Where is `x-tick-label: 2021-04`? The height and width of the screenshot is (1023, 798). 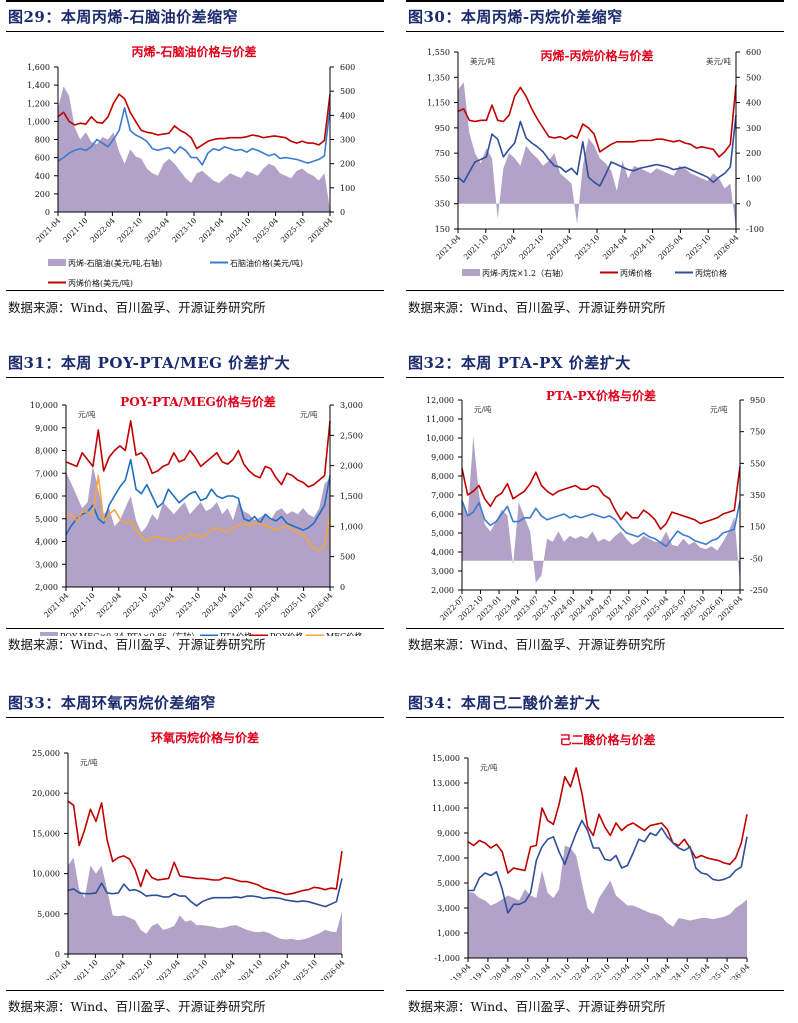
x-tick-label: 2021-04 is located at coordinates (48, 230).